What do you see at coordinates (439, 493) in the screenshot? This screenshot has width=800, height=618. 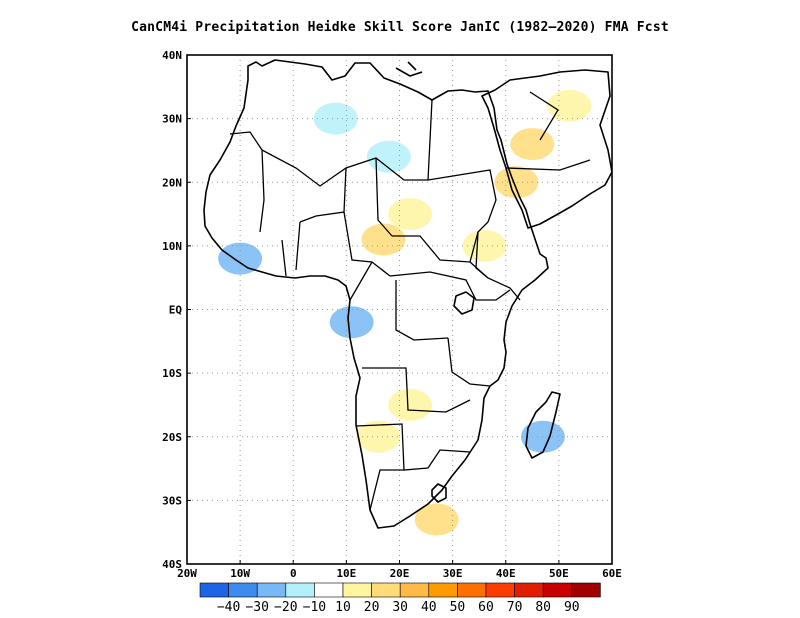 I see `lesotho-border` at bounding box center [439, 493].